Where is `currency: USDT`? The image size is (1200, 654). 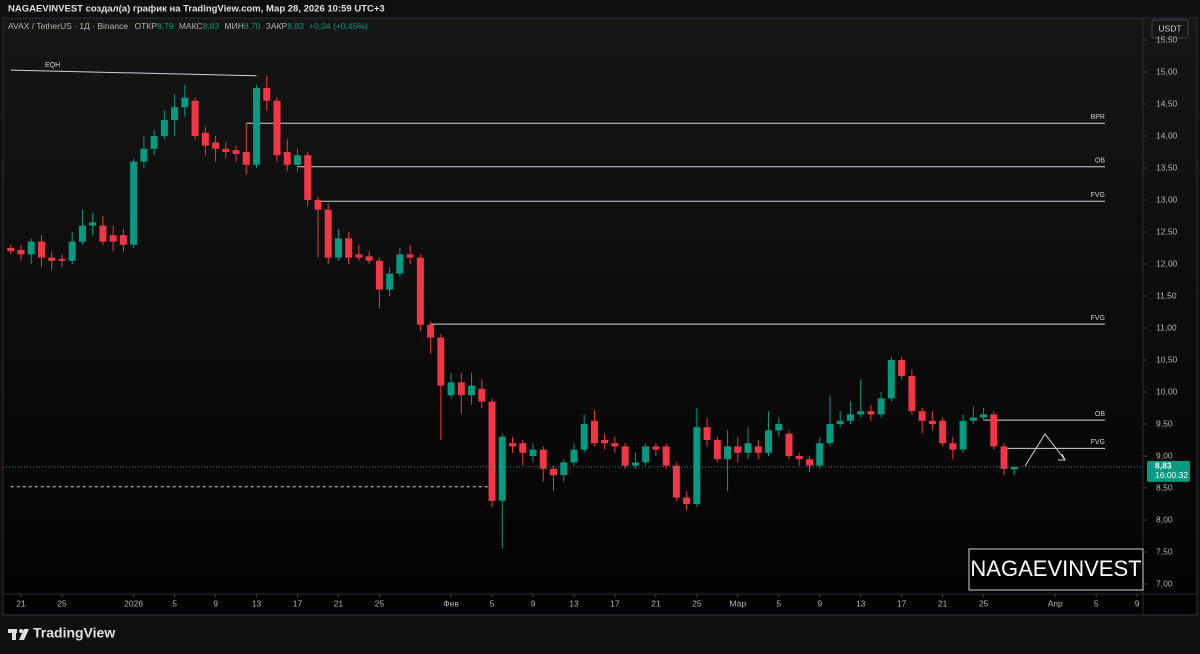
currency: USDT is located at coordinates (1169, 28).